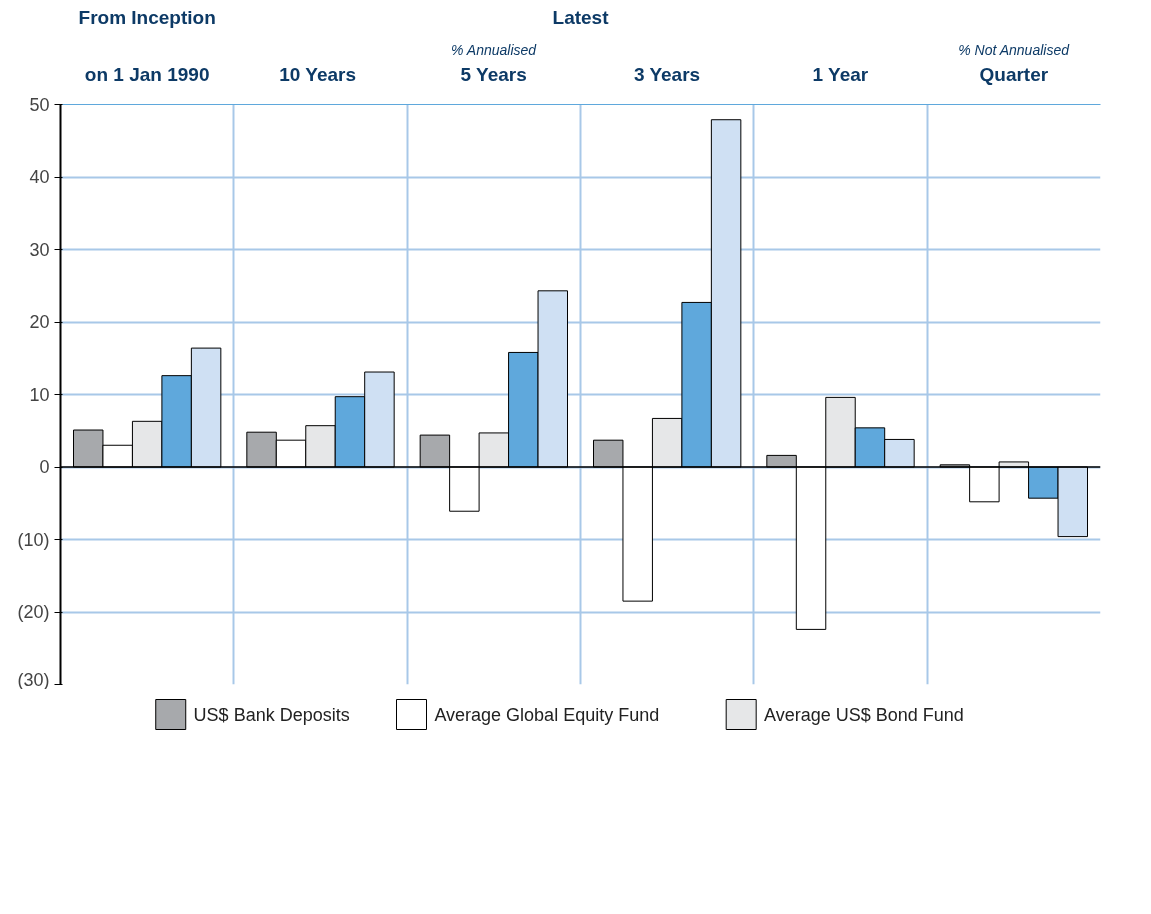  Describe the element at coordinates (840, 74) in the screenshot. I see `x-tick-label: 1 Year` at that location.